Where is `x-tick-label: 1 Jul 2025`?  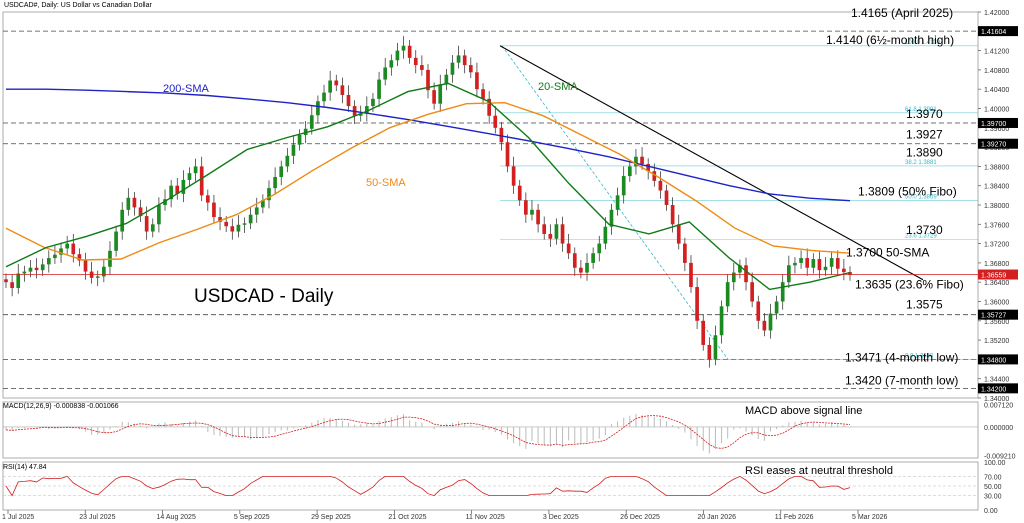
x-tick-label: 1 Jul 2025 is located at coordinates (18, 517).